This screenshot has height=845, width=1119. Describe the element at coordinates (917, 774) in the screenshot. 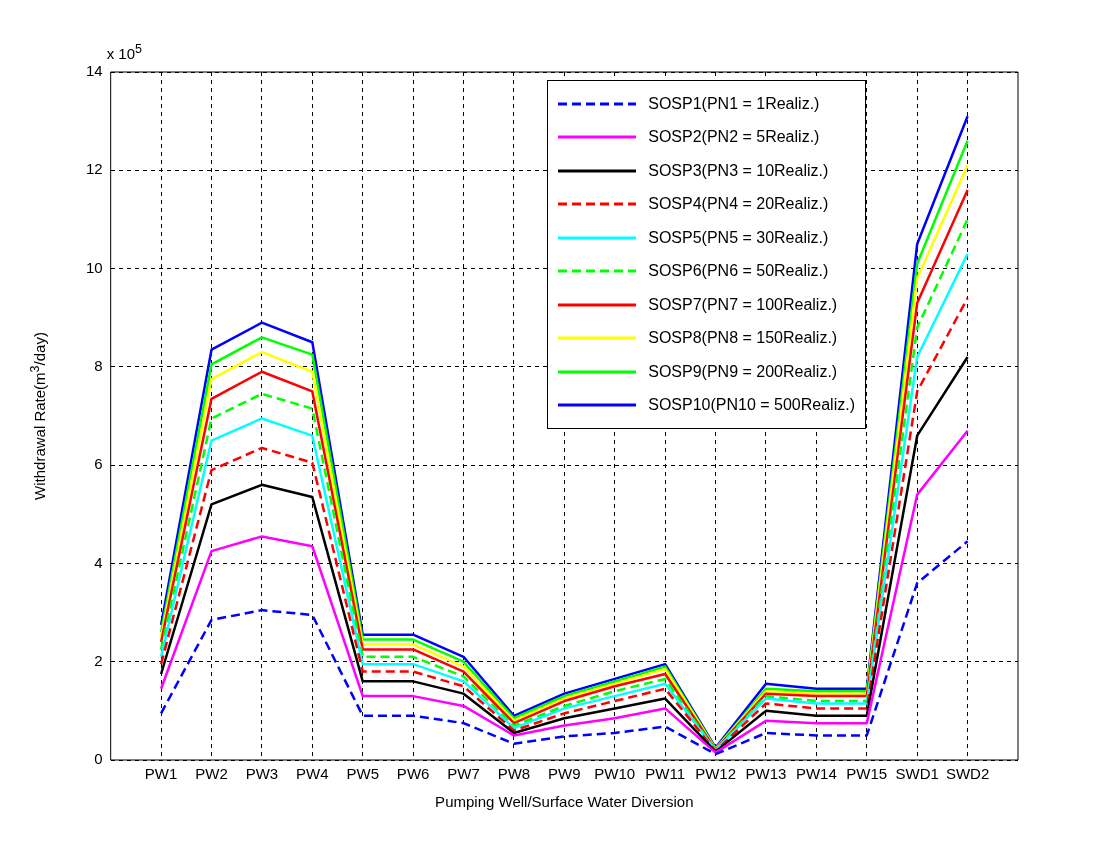

I see `x-tick-label: SWD1` at that location.